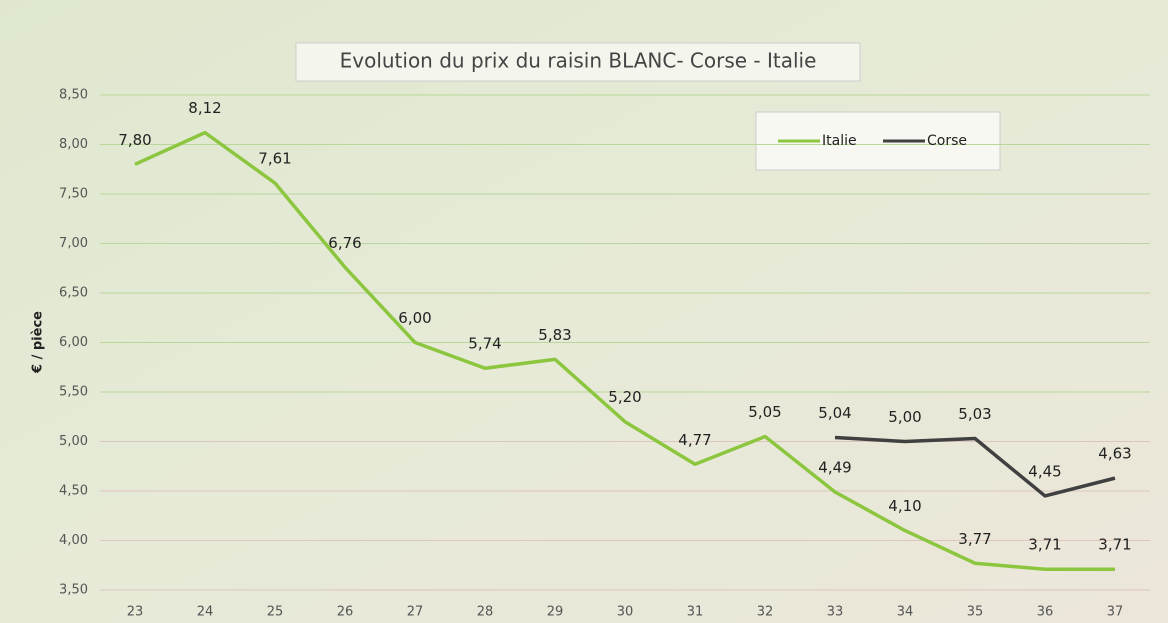 The image size is (1168, 623). What do you see at coordinates (274, 159) in the screenshot?
I see `data-label: 7,61` at bounding box center [274, 159].